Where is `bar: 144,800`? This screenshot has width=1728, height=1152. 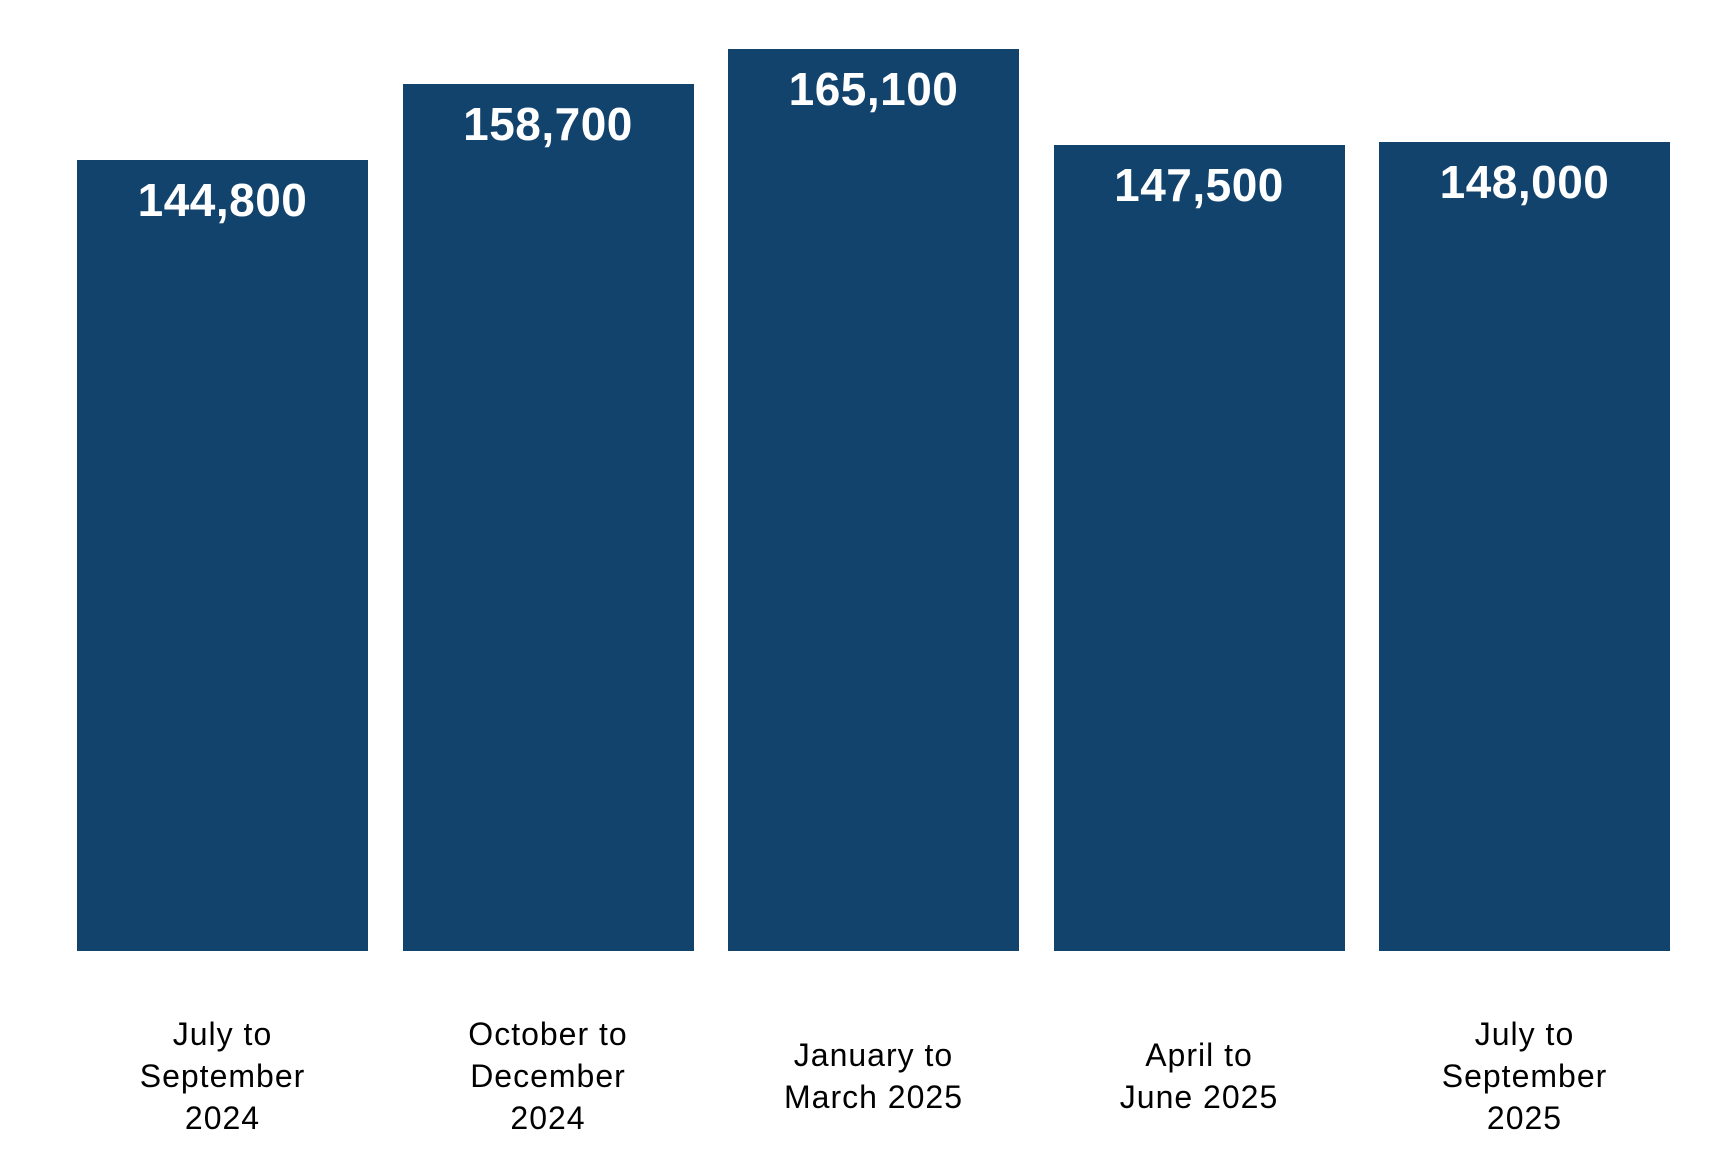
bar: 144,800 is located at coordinates (222, 555).